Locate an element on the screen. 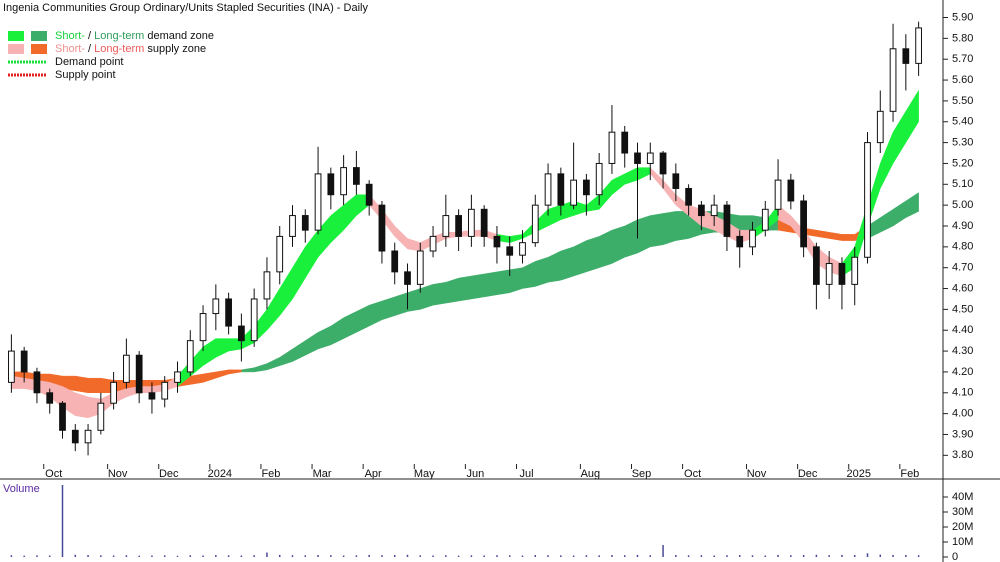  y-tick-label: 40M is located at coordinates (962, 497).